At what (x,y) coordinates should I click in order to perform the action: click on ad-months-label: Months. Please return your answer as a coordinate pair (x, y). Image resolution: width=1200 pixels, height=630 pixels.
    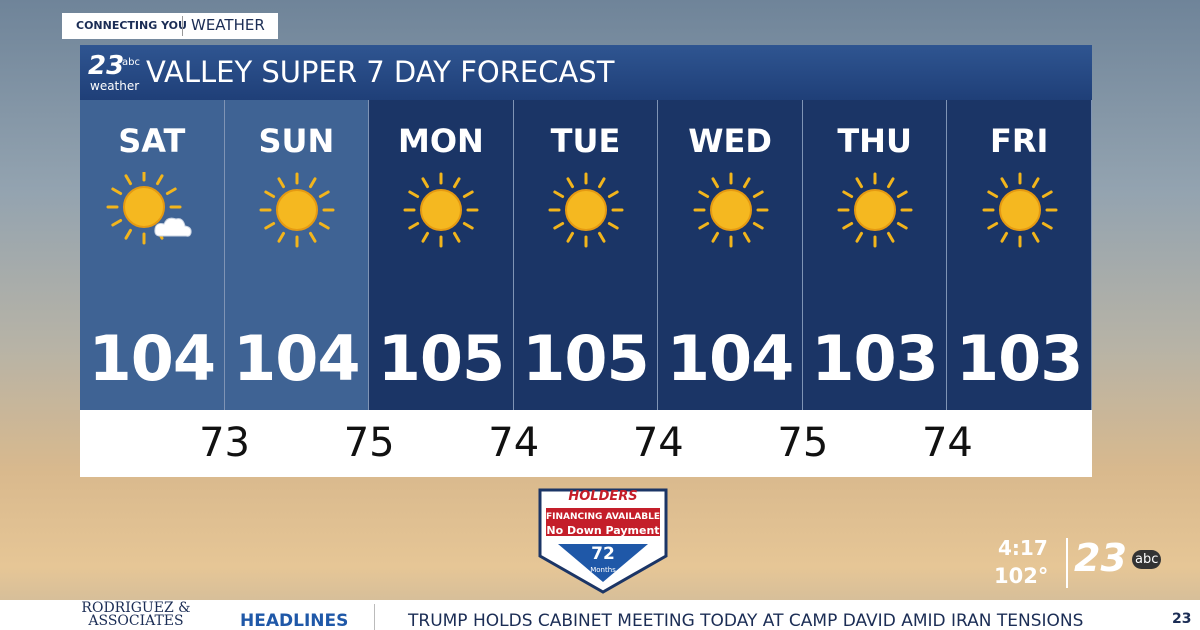
    Looking at the image, I should click on (603, 570).